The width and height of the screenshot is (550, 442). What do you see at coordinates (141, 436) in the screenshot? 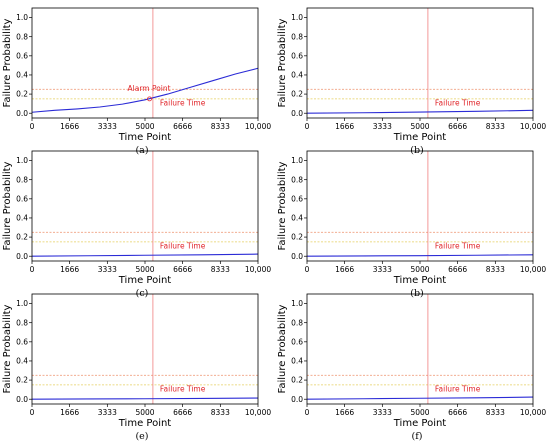
I see `panel-caption: (e)` at bounding box center [141, 436].